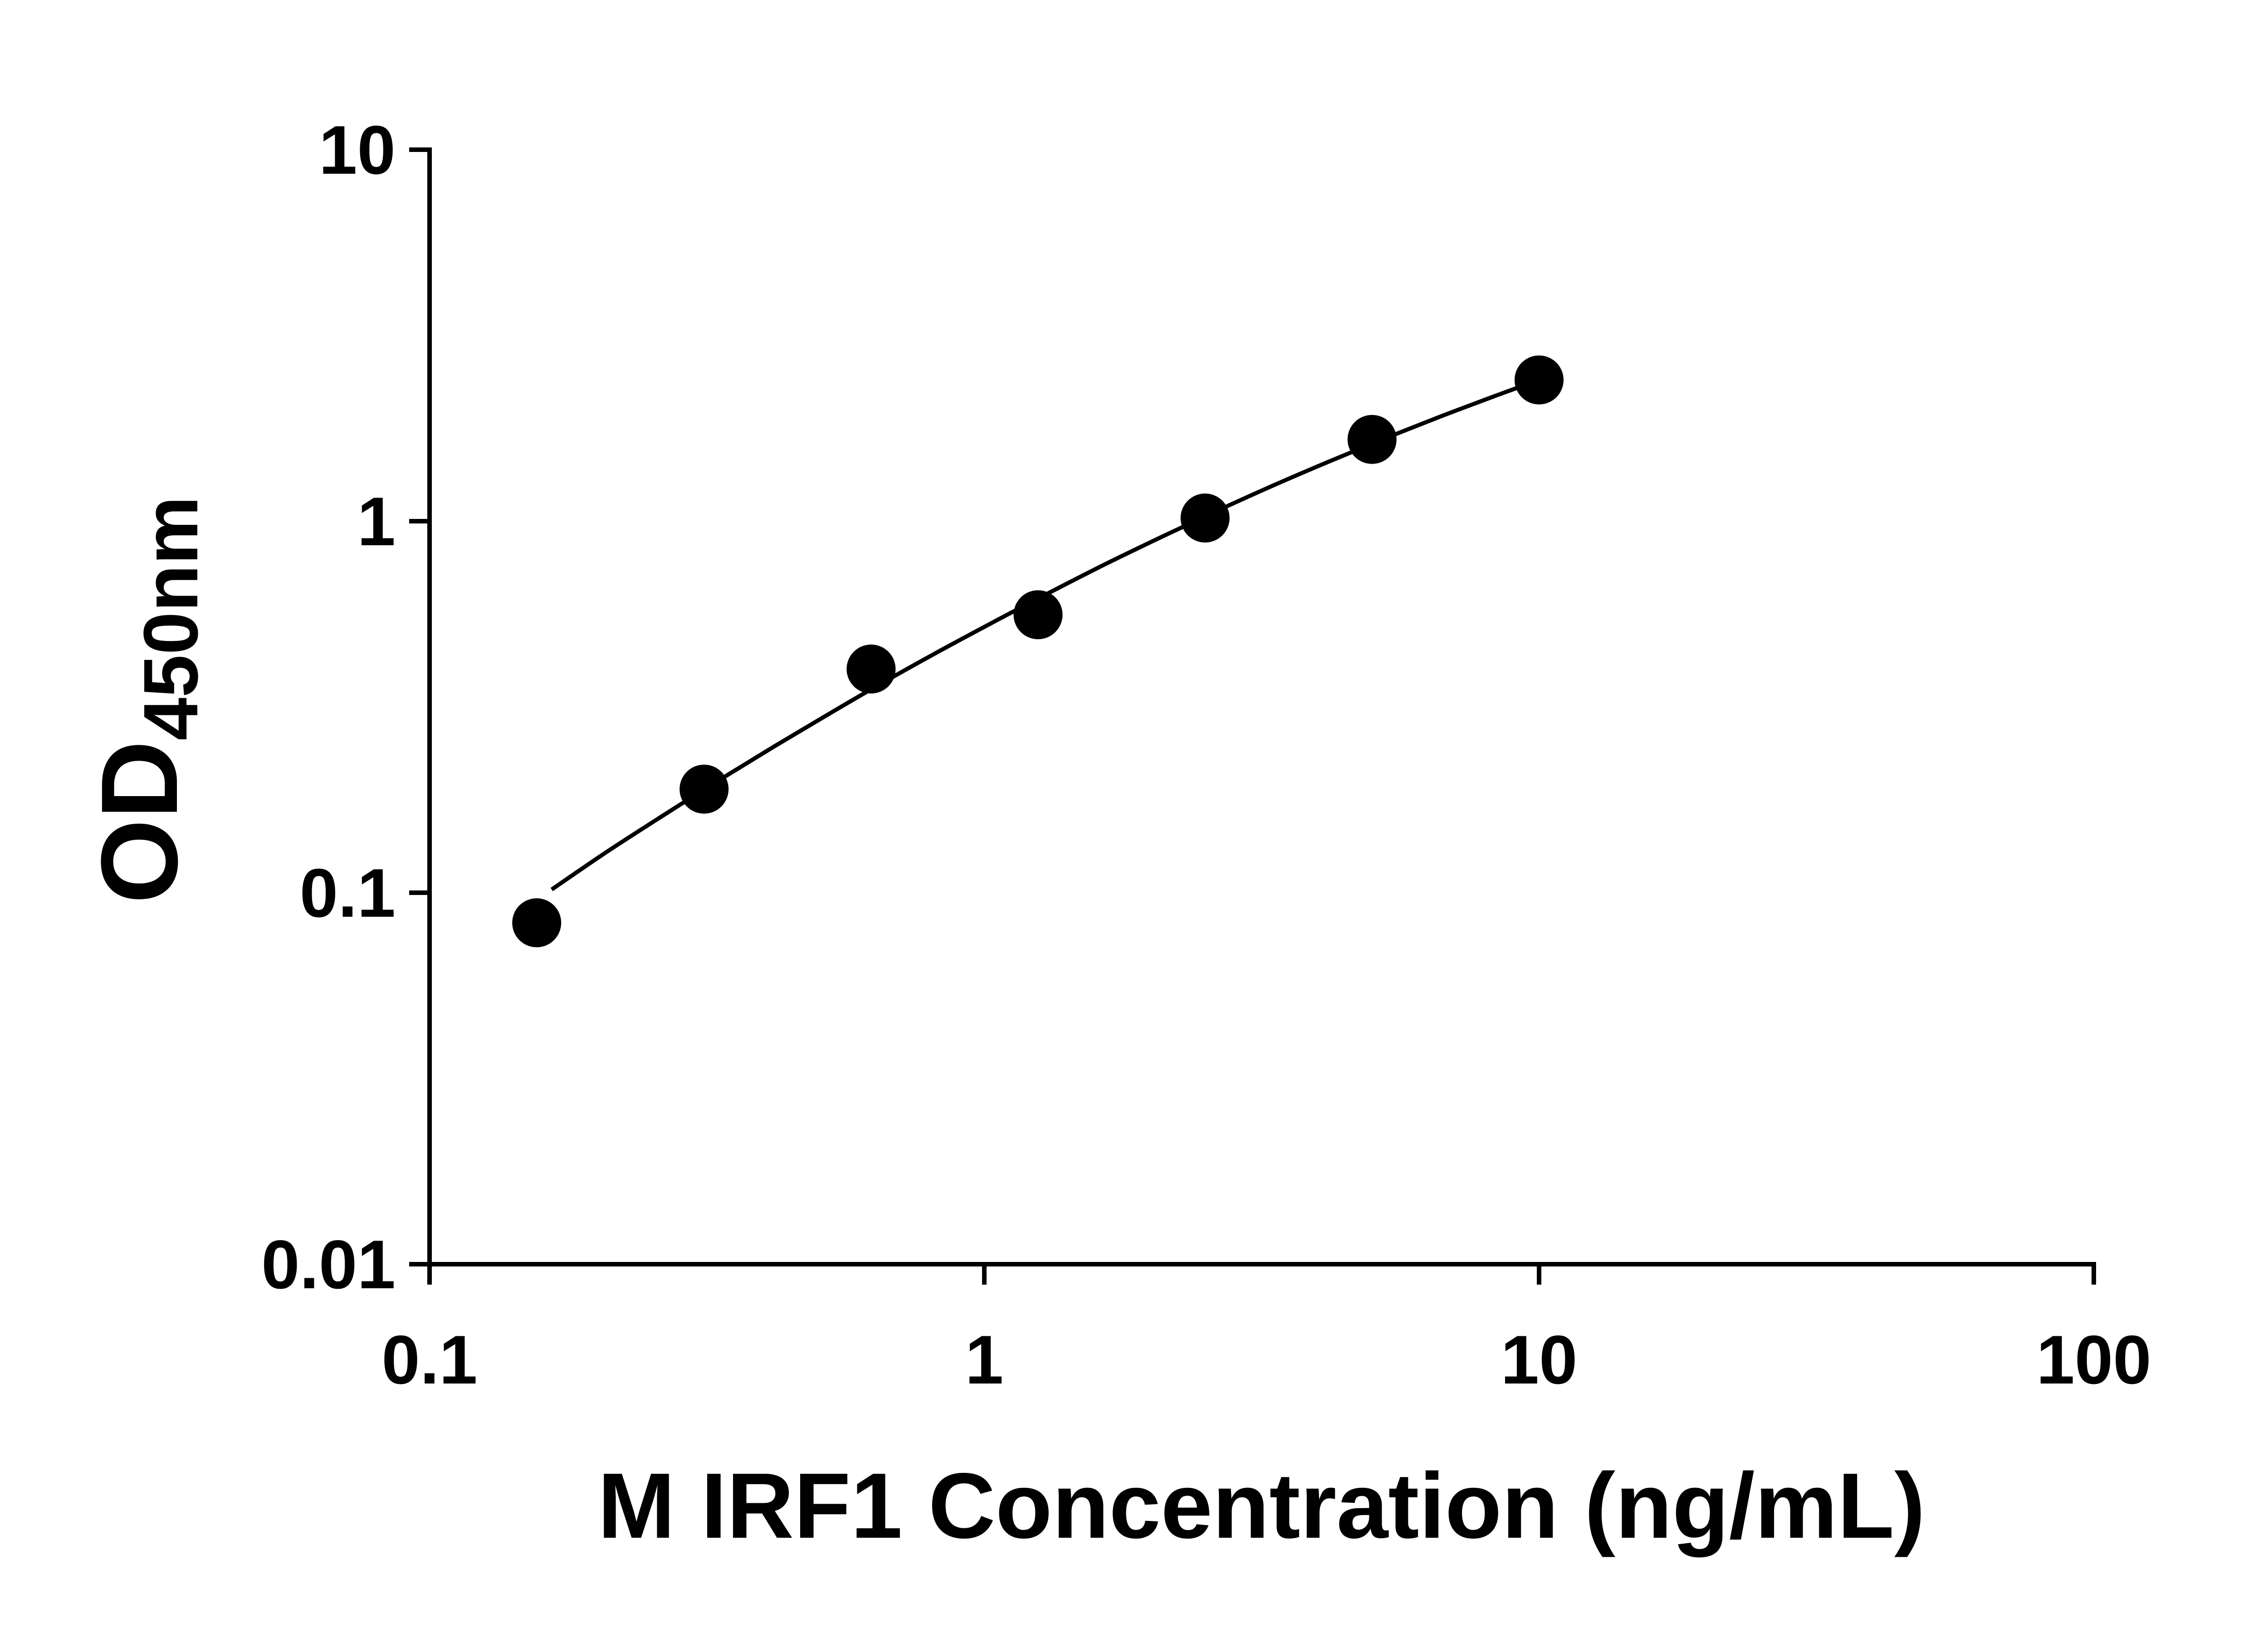 This screenshot has width=2268, height=1633. What do you see at coordinates (985, 1359) in the screenshot?
I see `x-tick-label: 1` at bounding box center [985, 1359].